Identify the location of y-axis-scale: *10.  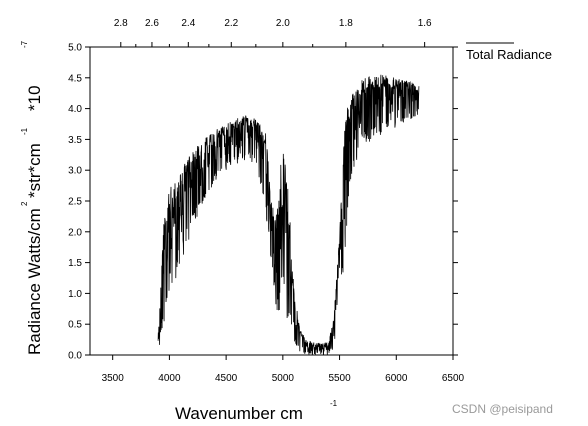
(34, 98).